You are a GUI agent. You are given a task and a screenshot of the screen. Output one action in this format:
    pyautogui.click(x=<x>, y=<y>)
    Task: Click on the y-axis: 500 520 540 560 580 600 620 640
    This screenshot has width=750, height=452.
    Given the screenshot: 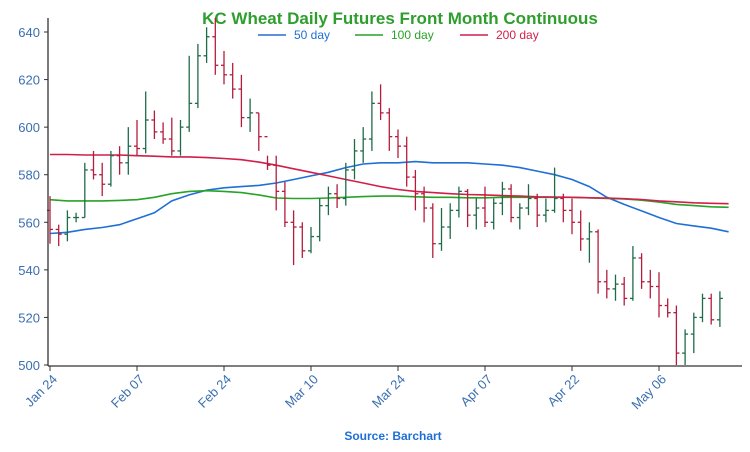 What is the action you would take?
    pyautogui.click(x=33, y=195)
    